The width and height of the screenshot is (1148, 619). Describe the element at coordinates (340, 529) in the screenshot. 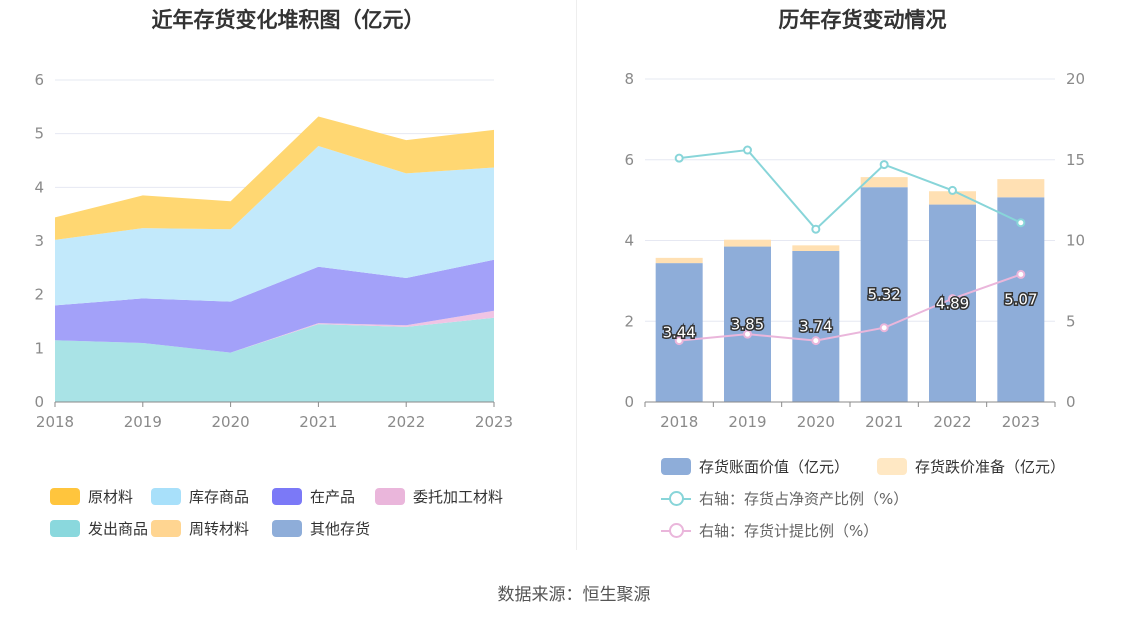

I see `legend-label: 其他存货` at that location.